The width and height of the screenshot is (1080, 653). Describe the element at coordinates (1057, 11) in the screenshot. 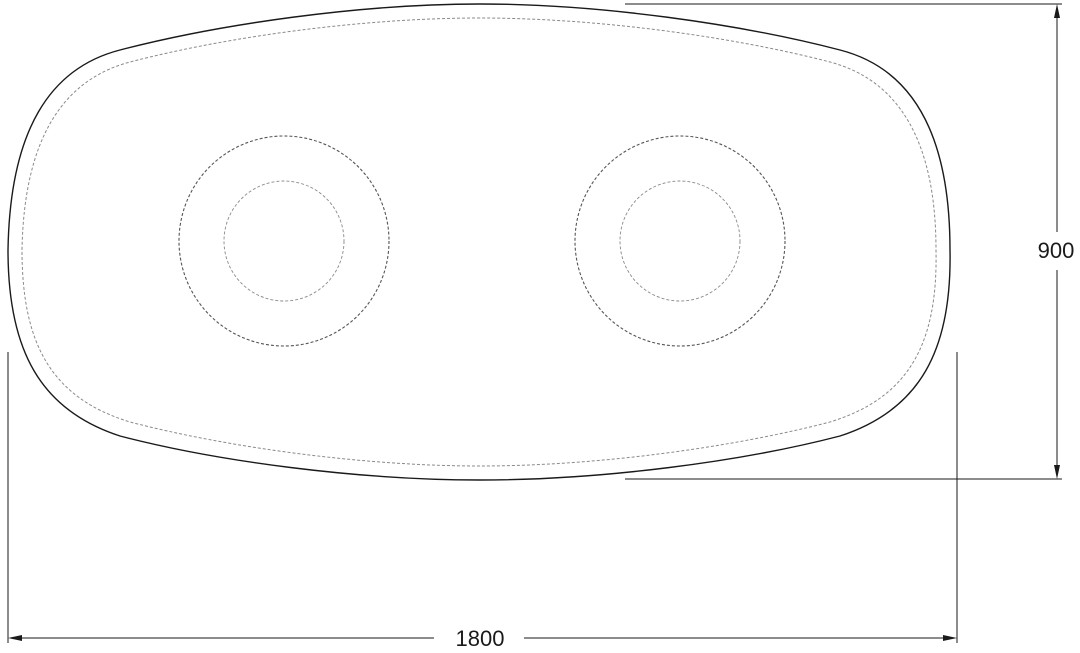

I see `height-arrow-top` at that location.